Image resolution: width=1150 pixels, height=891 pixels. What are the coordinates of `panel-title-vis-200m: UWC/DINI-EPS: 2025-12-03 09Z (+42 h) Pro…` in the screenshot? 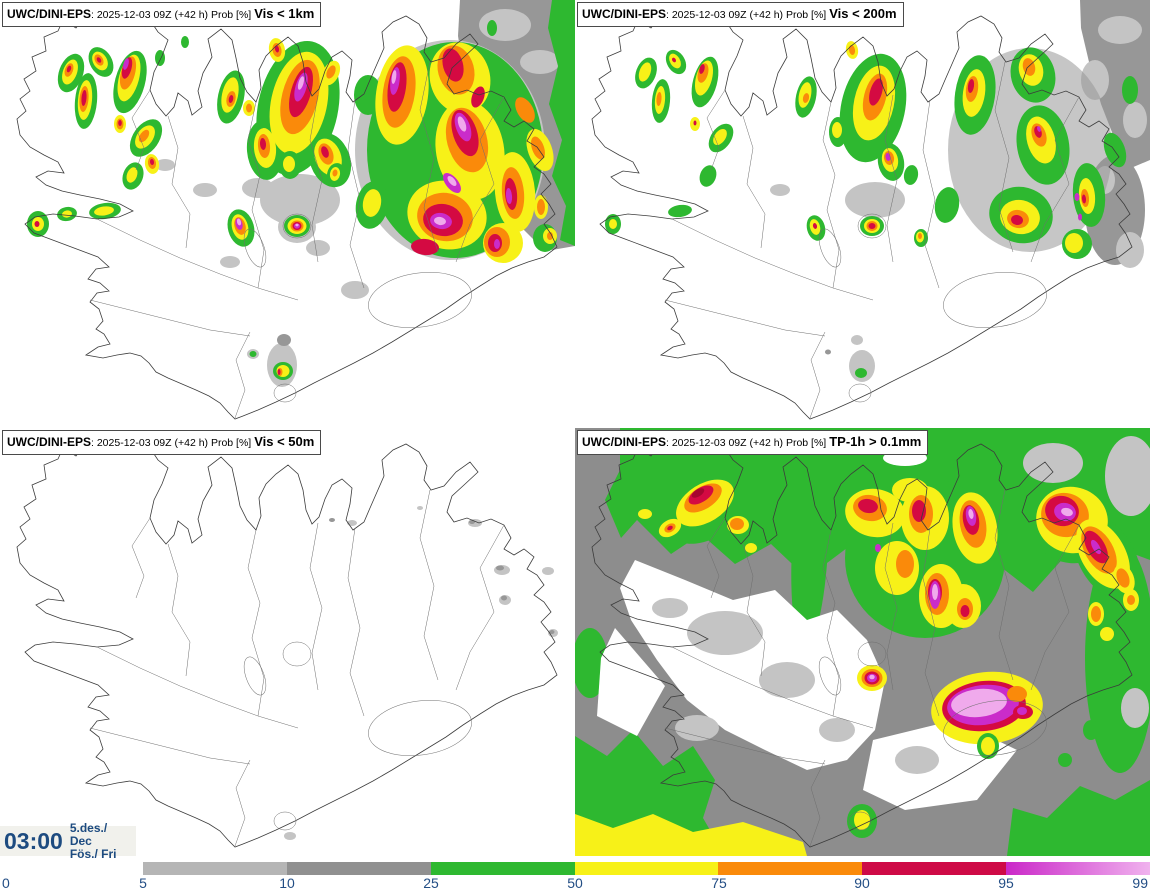 It's located at (740, 14).